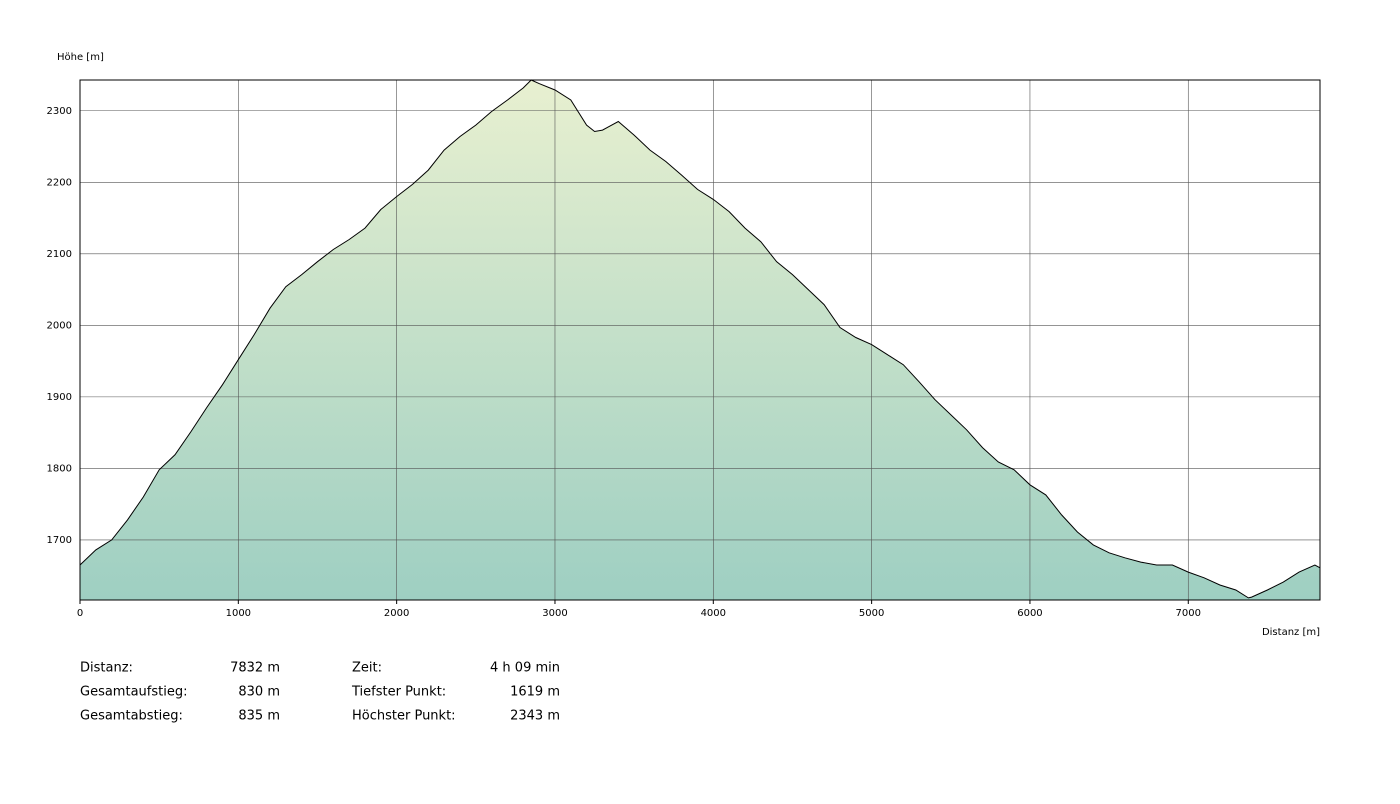 The width and height of the screenshot is (1400, 804). I want to click on x-tick-label: 1000, so click(238, 613).